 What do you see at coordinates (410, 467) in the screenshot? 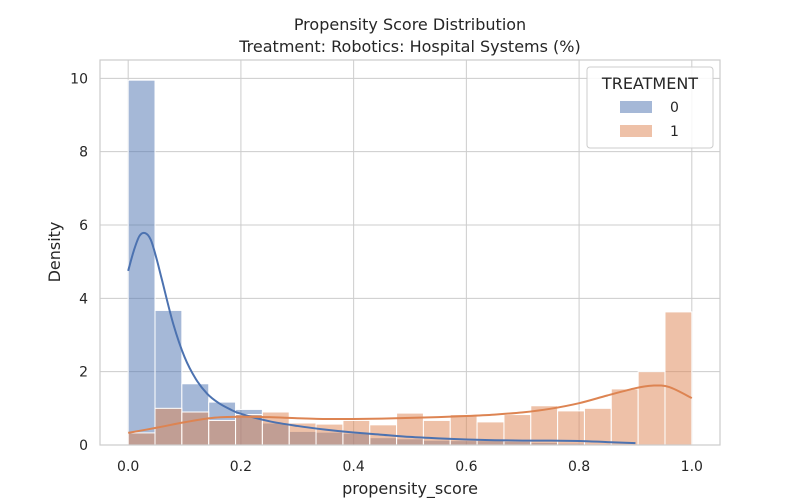
I see `x-ticks: 0.0 0.2 0.4 0.6 0.8 1.0` at bounding box center [410, 467].